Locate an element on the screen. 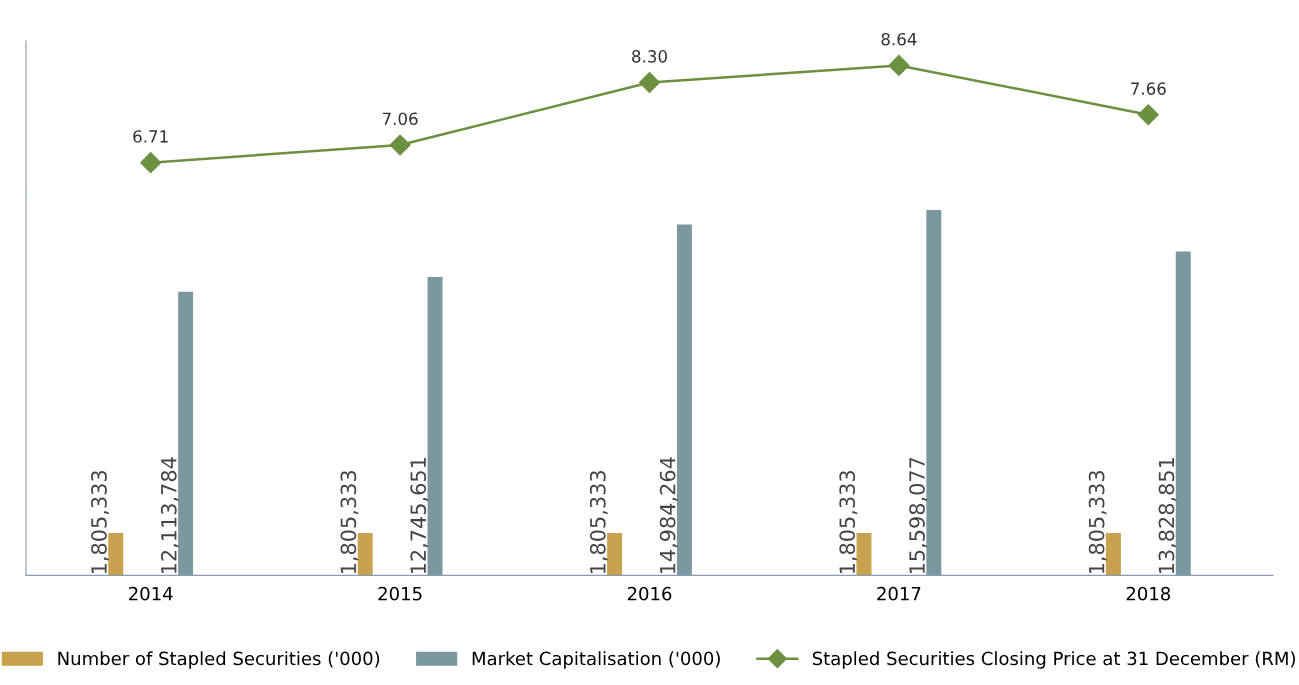  x-tick-label: 2018 is located at coordinates (1148, 593).